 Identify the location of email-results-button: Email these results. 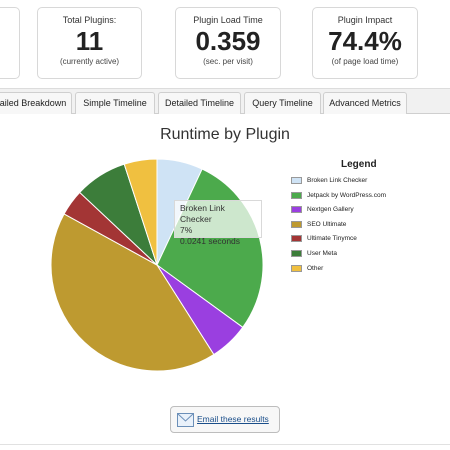
(225, 419).